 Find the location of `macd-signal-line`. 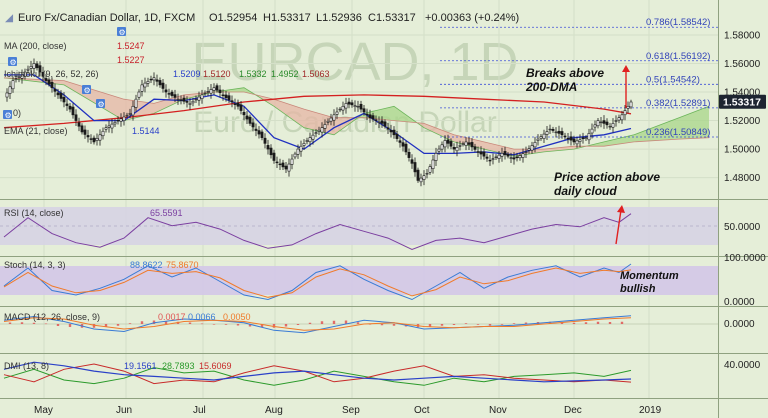

macd-signal-line is located at coordinates (317, 324).